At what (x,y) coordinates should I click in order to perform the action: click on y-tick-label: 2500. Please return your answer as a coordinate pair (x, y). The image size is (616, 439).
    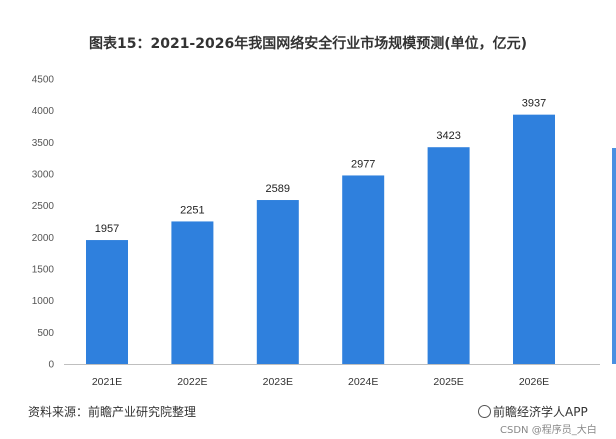
    Looking at the image, I should click on (43, 206).